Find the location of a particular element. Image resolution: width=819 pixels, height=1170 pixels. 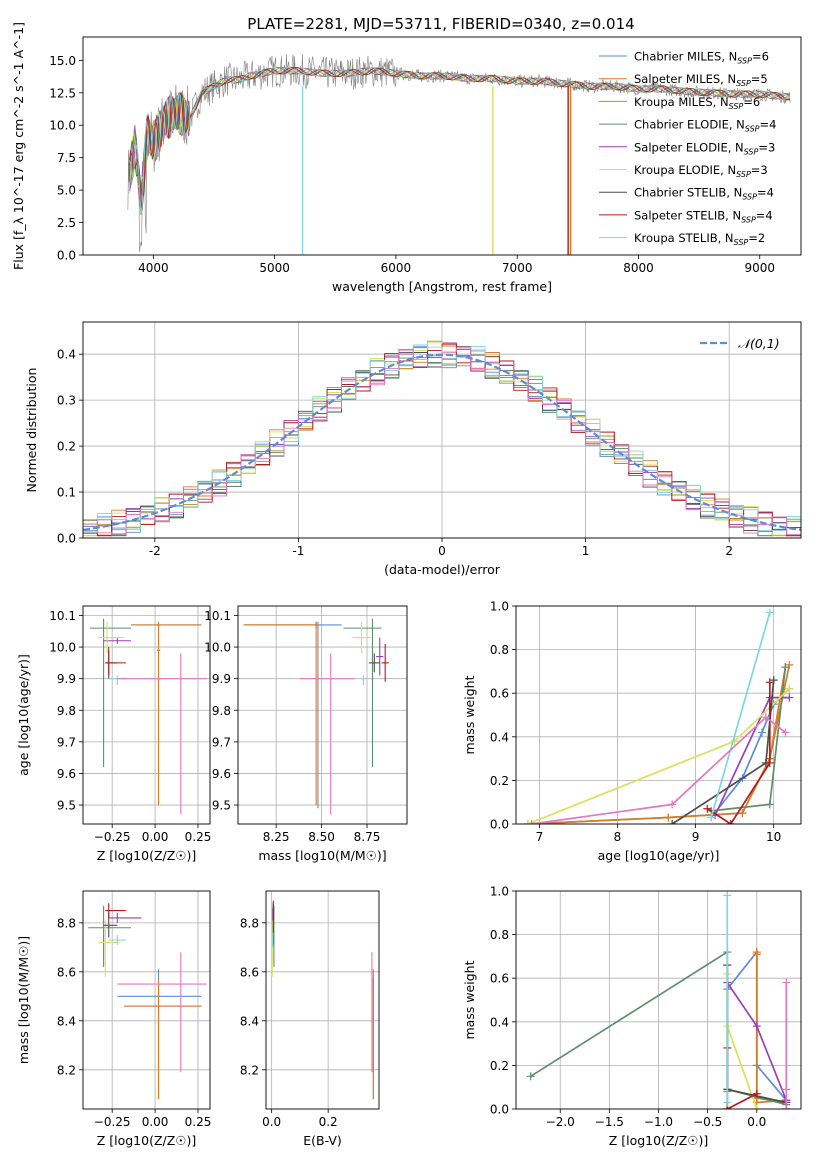

x-tick-label: 8.25 is located at coordinates (276, 837).